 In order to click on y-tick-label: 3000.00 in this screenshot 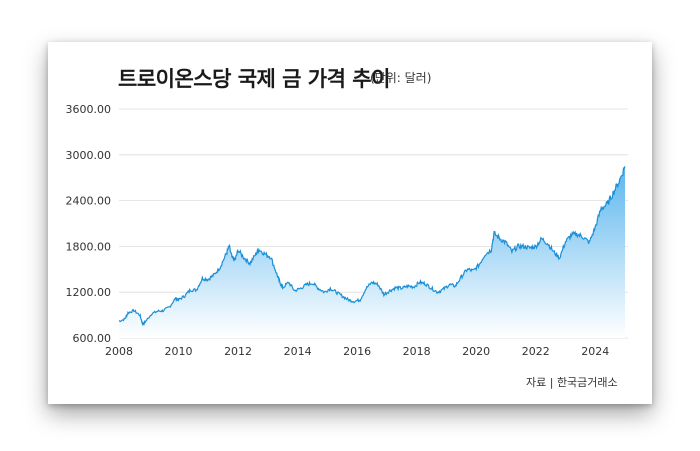, I will do `click(89, 155)`.